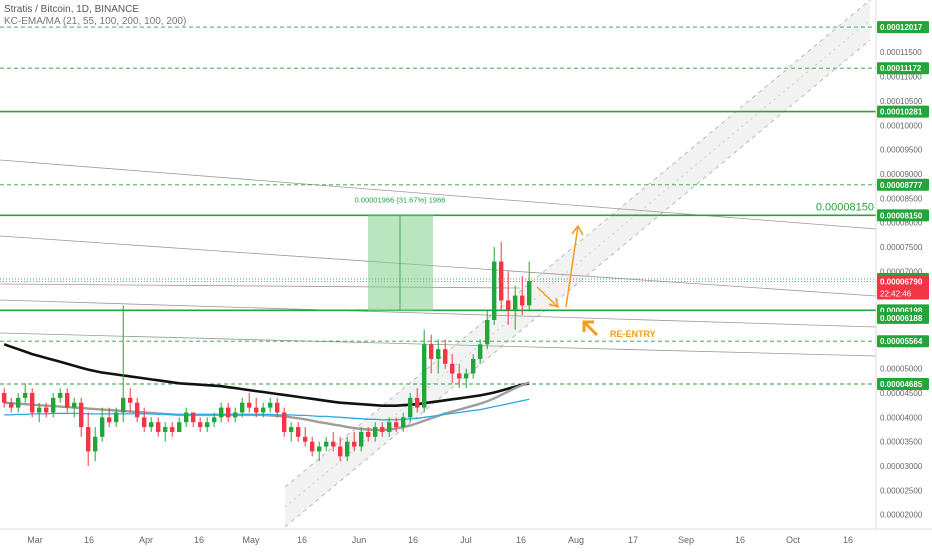  I want to click on re-entry-arrow-shaft, so click(590, 328).